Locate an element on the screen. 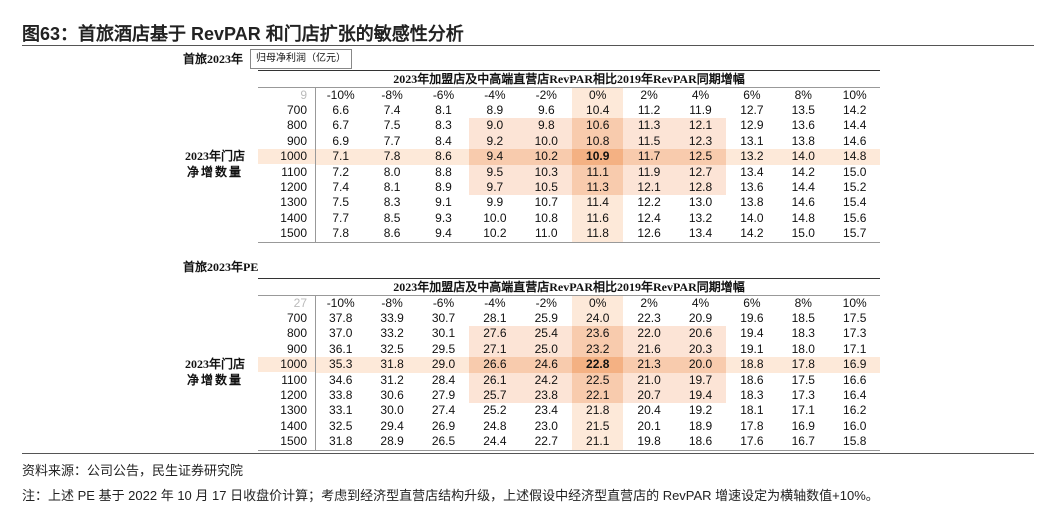  table-cell: 26.5 is located at coordinates (443, 441).